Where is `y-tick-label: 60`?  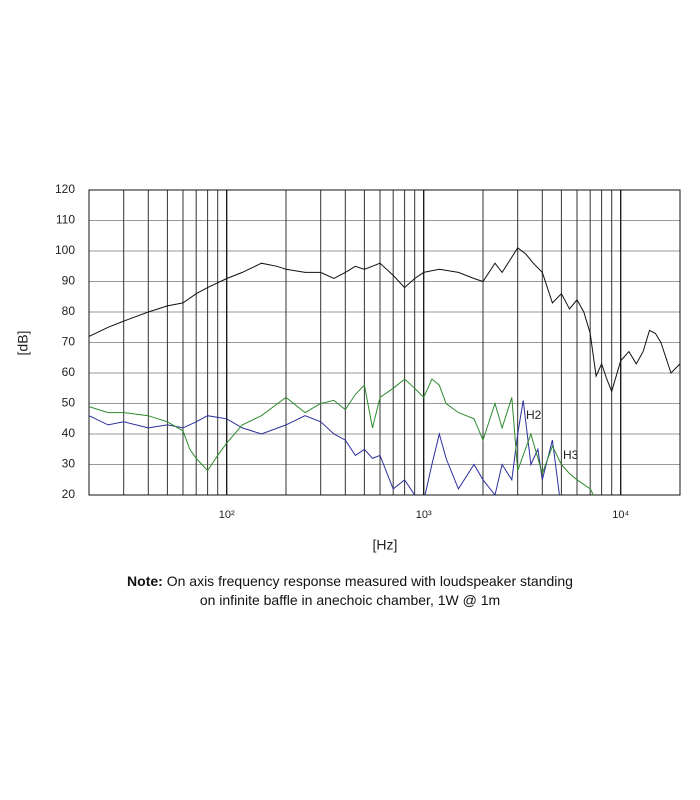 y-tick-label: 60 is located at coordinates (69, 372).